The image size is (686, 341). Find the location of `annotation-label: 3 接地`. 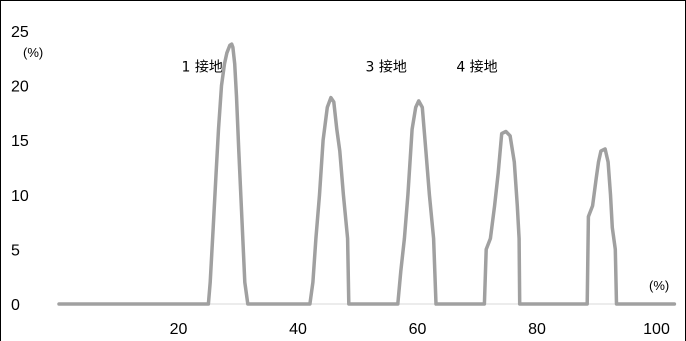

annotation-label: 3 接地 is located at coordinates (386, 66).